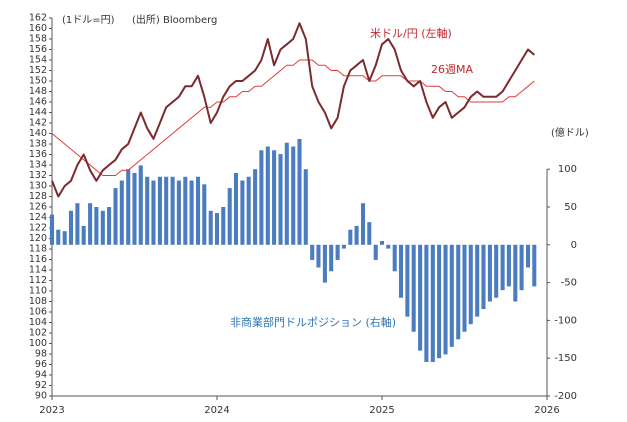 Image resolution: width=627 pixels, height=422 pixels. What do you see at coordinates (38, 207) in the screenshot?
I see `y-tick-label: 126` at bounding box center [38, 207].